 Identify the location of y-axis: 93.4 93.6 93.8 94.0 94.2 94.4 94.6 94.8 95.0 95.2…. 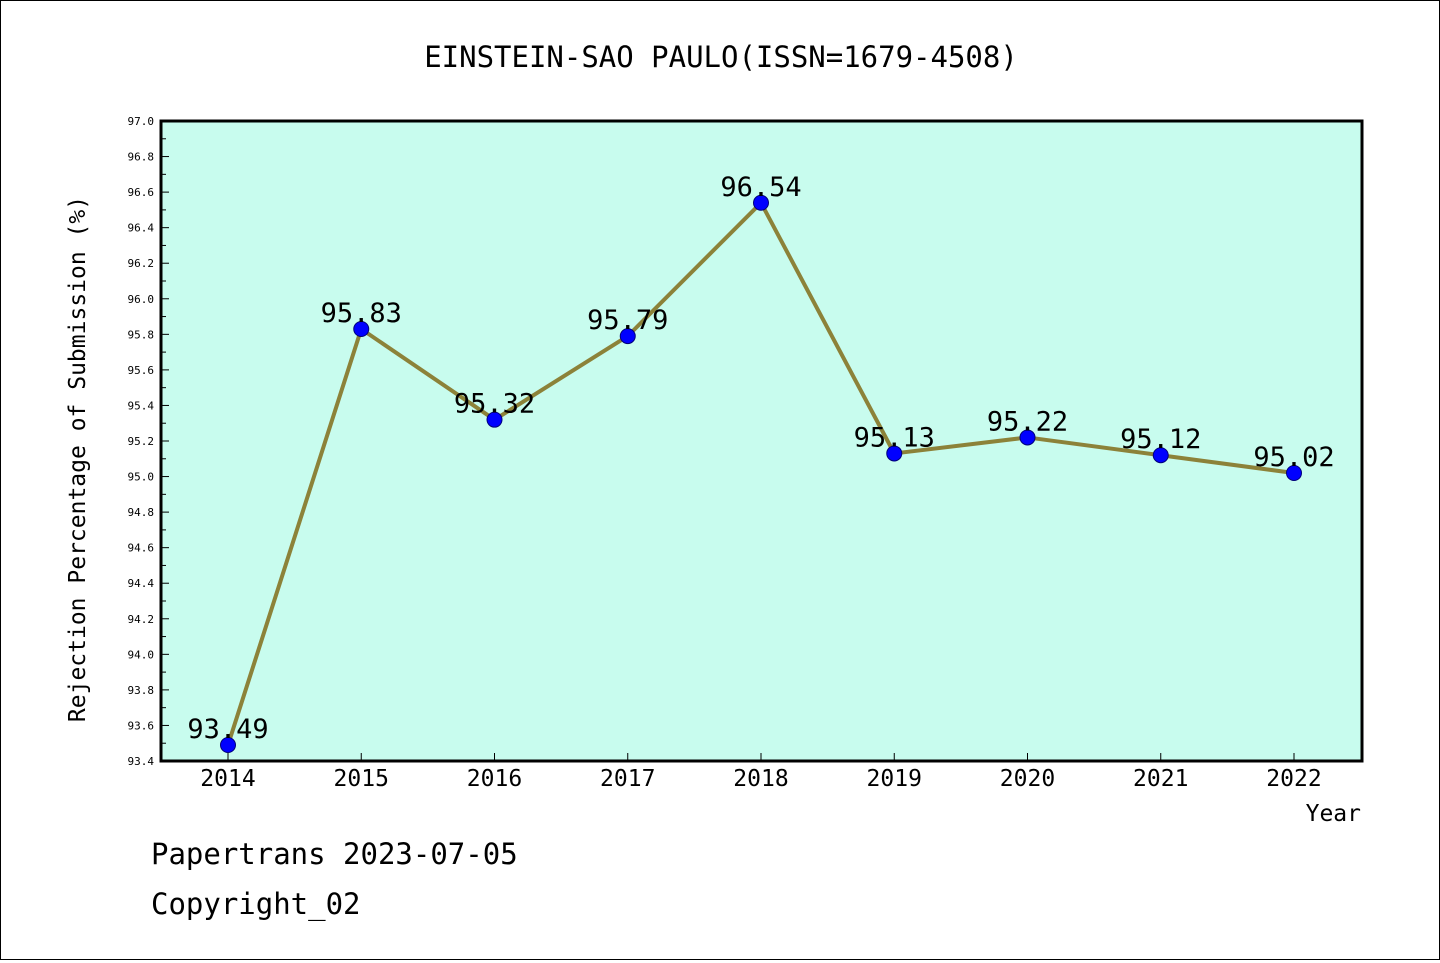
(148, 441).